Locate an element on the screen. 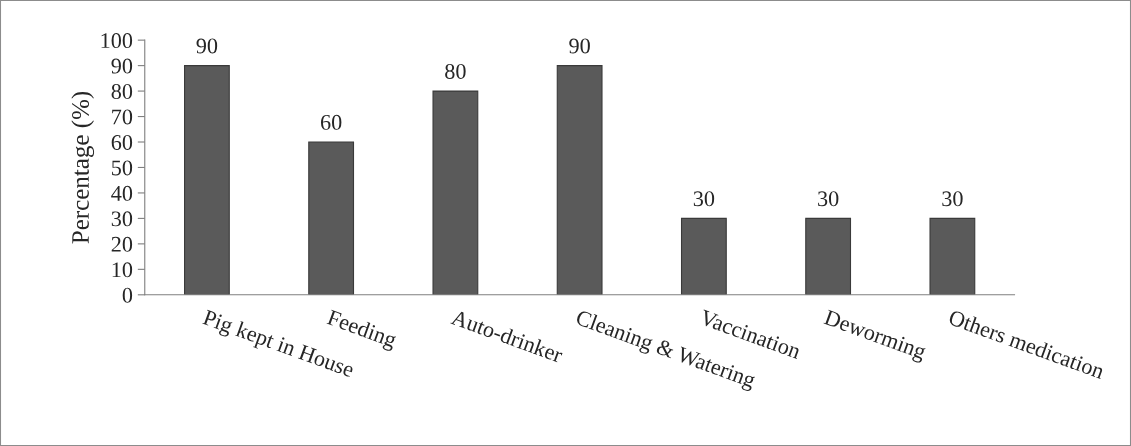 The image size is (1131, 446). data-label: 60 is located at coordinates (331, 122).